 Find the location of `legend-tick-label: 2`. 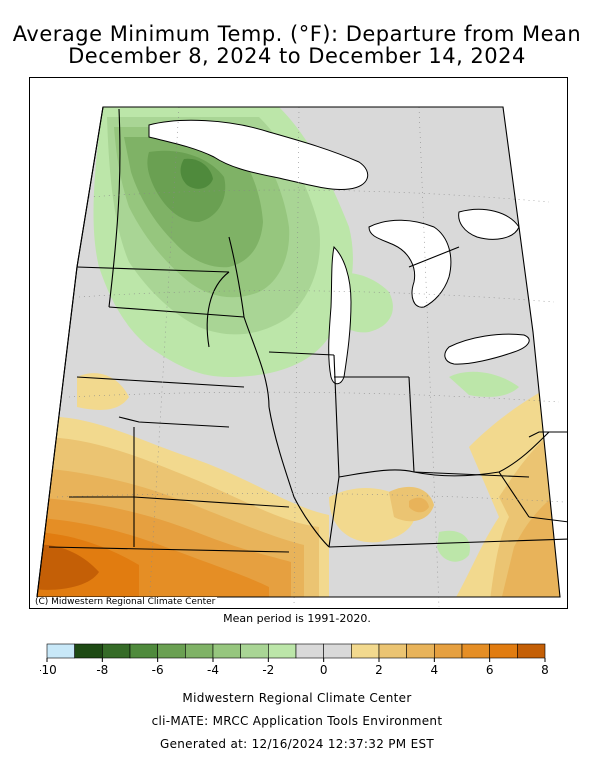

legend-tick-label: 2 is located at coordinates (379, 670).